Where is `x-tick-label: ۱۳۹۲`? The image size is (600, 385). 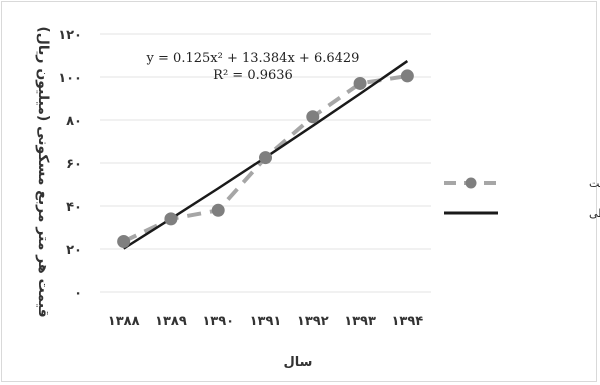 x-tick-label: ۱۳۹۲ is located at coordinates (313, 321).